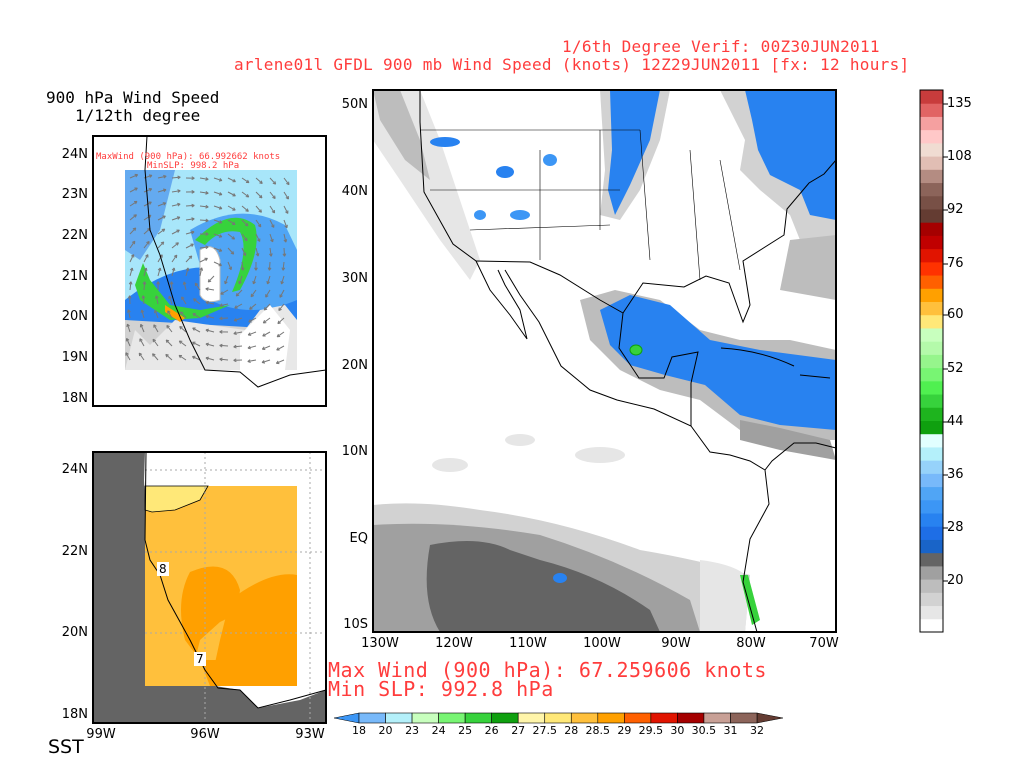 The width and height of the screenshot is (1024, 768). What do you see at coordinates (346, 718) in the screenshot?
I see `colorbar-left-arrow` at bounding box center [346, 718].